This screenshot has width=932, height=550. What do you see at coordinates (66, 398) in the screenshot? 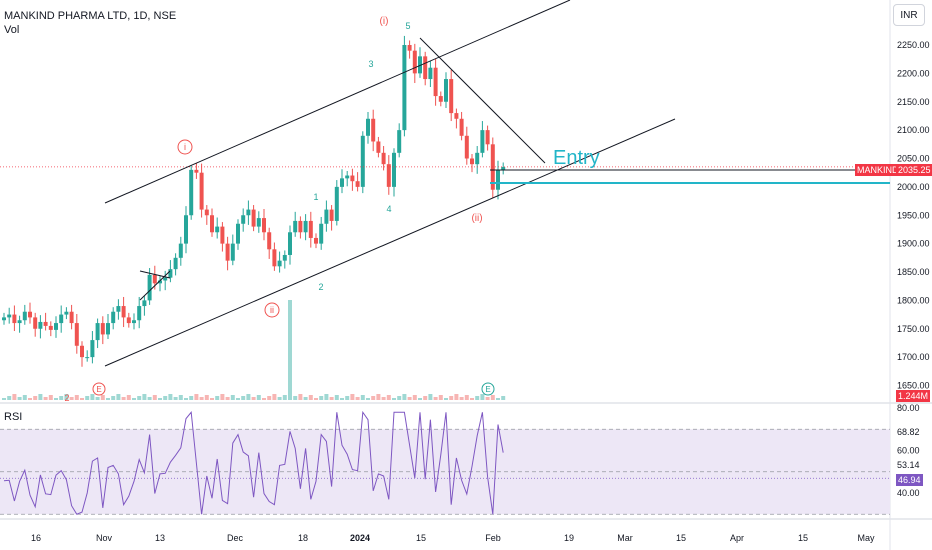
I see `dividend-marker: 2` at bounding box center [66, 398].